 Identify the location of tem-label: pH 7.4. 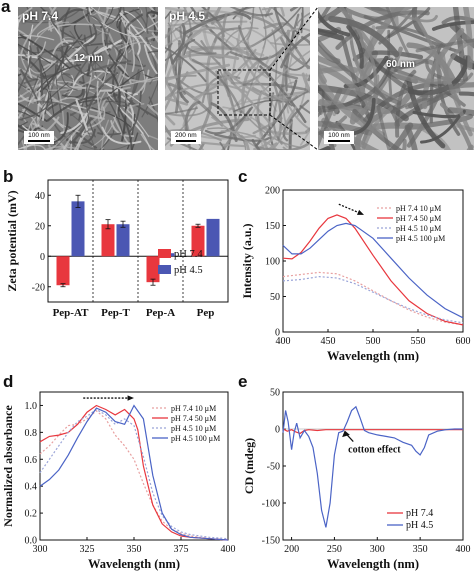
(40, 16).